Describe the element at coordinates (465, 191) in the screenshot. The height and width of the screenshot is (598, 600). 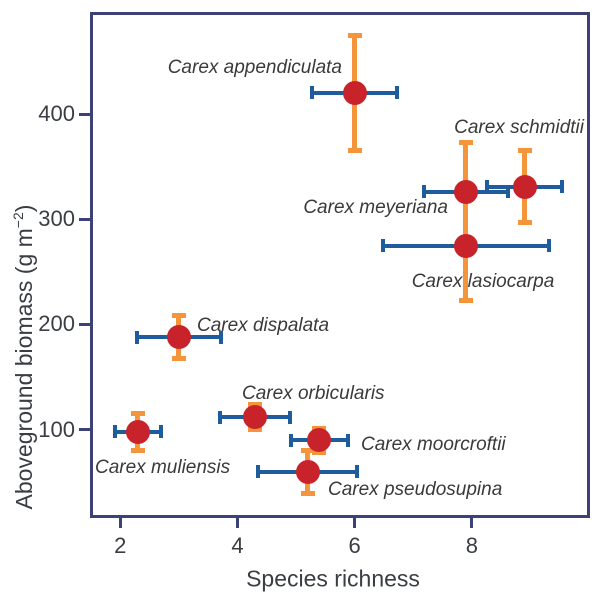
I see `data-point-carex-meyeriana` at that location.